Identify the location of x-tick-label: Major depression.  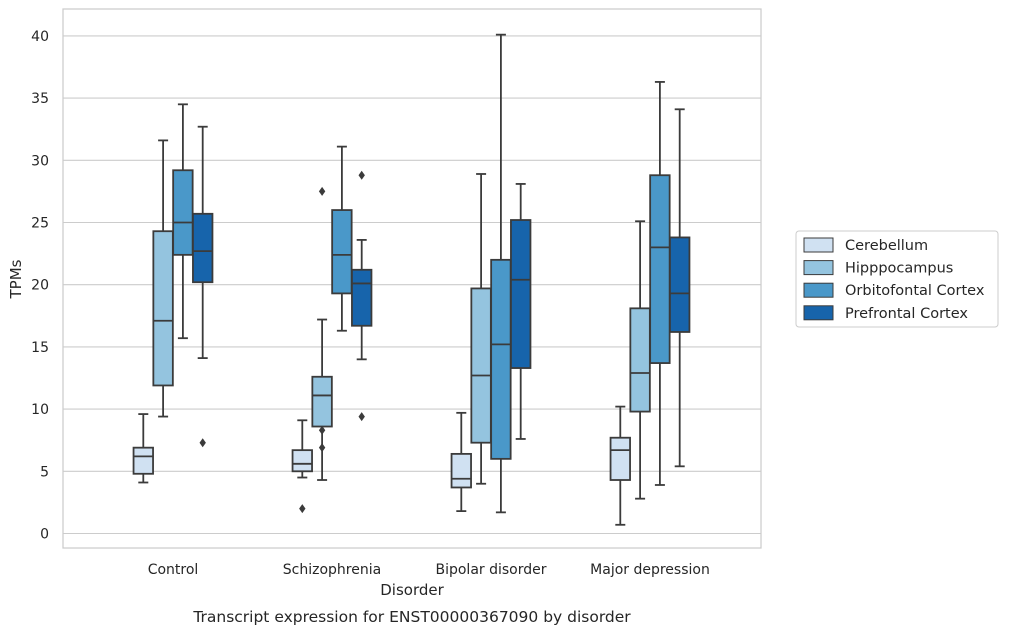
(650, 570).